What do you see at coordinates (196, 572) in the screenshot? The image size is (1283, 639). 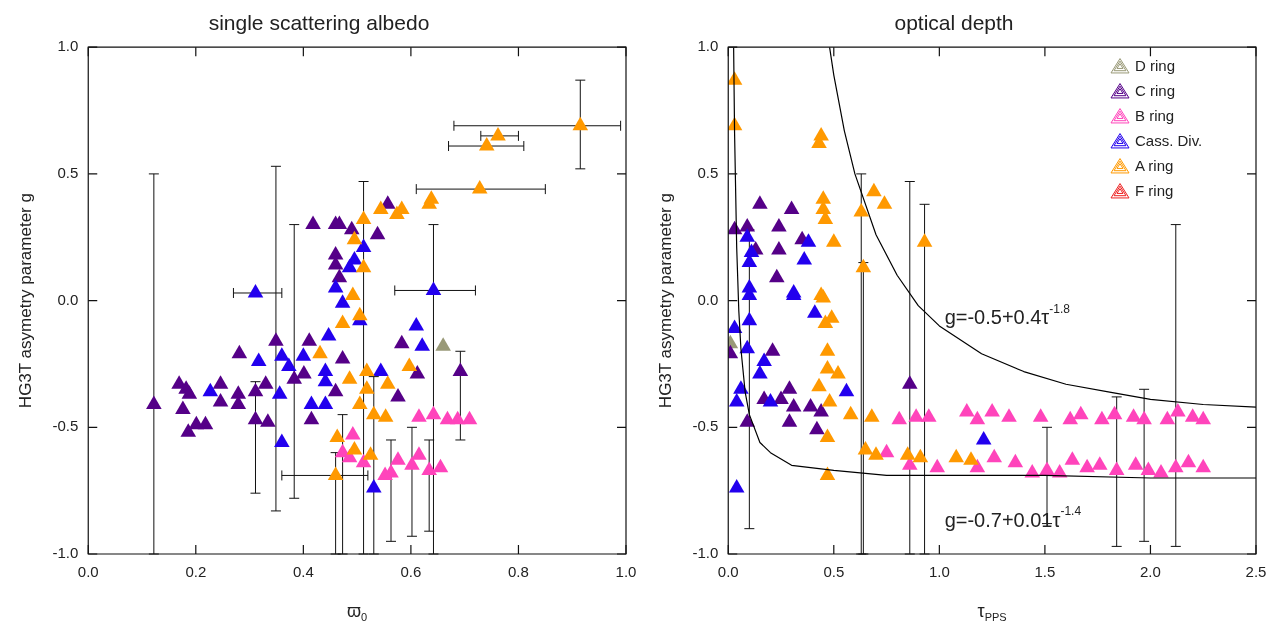 I see `x-tick-label: 0.2` at bounding box center [196, 572].